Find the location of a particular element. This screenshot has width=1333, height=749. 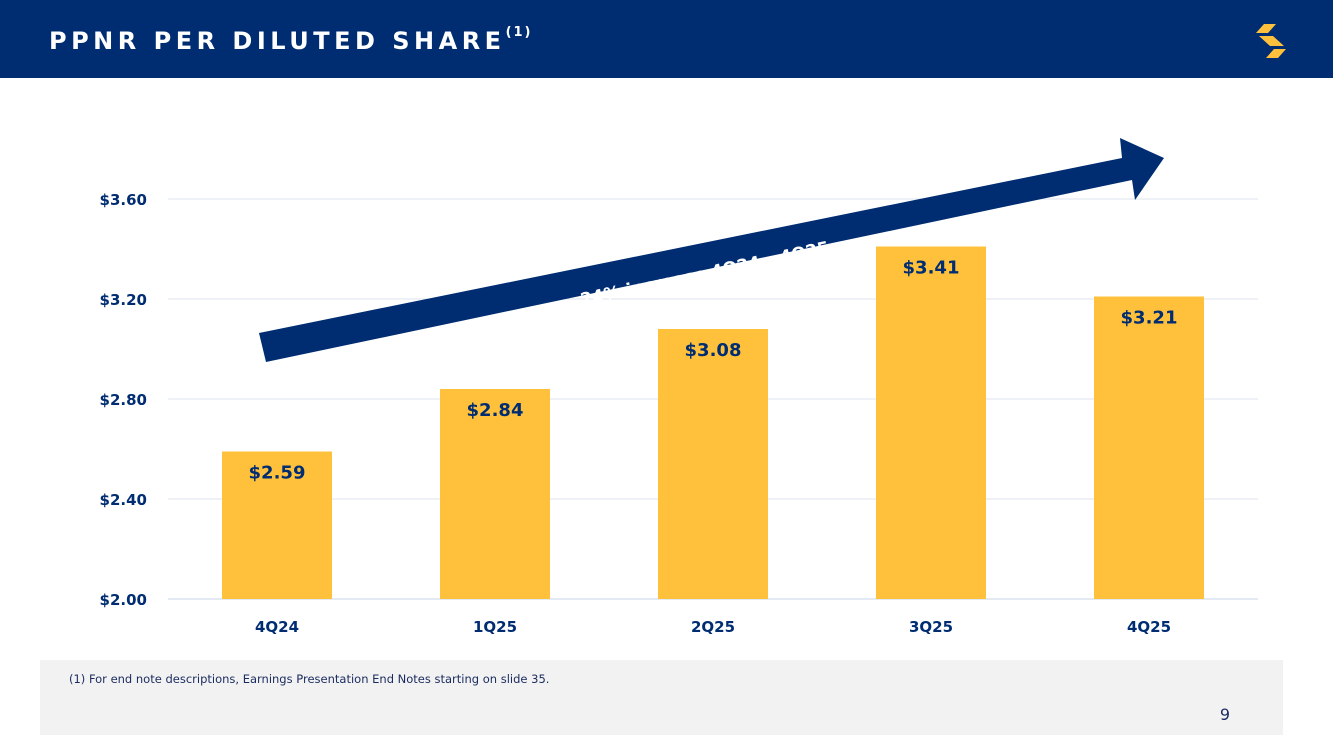

data-label: $3.21 is located at coordinates (1149, 318).